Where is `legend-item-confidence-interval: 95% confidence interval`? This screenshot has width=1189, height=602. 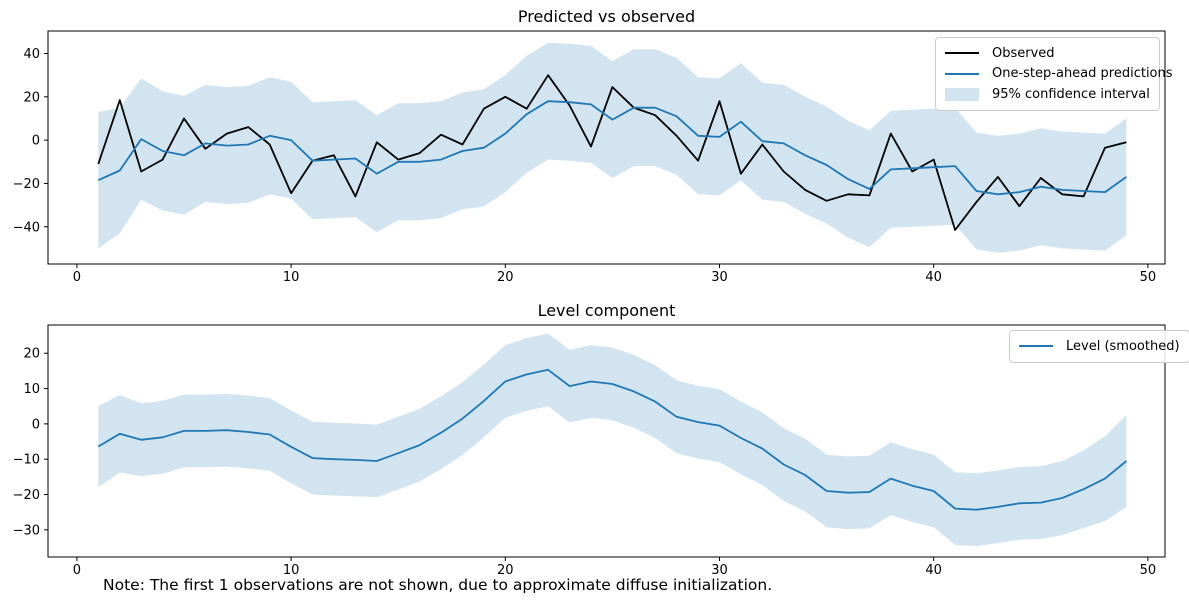
legend-item-confidence-interval: 95% confidence interval is located at coordinates (1047, 94).